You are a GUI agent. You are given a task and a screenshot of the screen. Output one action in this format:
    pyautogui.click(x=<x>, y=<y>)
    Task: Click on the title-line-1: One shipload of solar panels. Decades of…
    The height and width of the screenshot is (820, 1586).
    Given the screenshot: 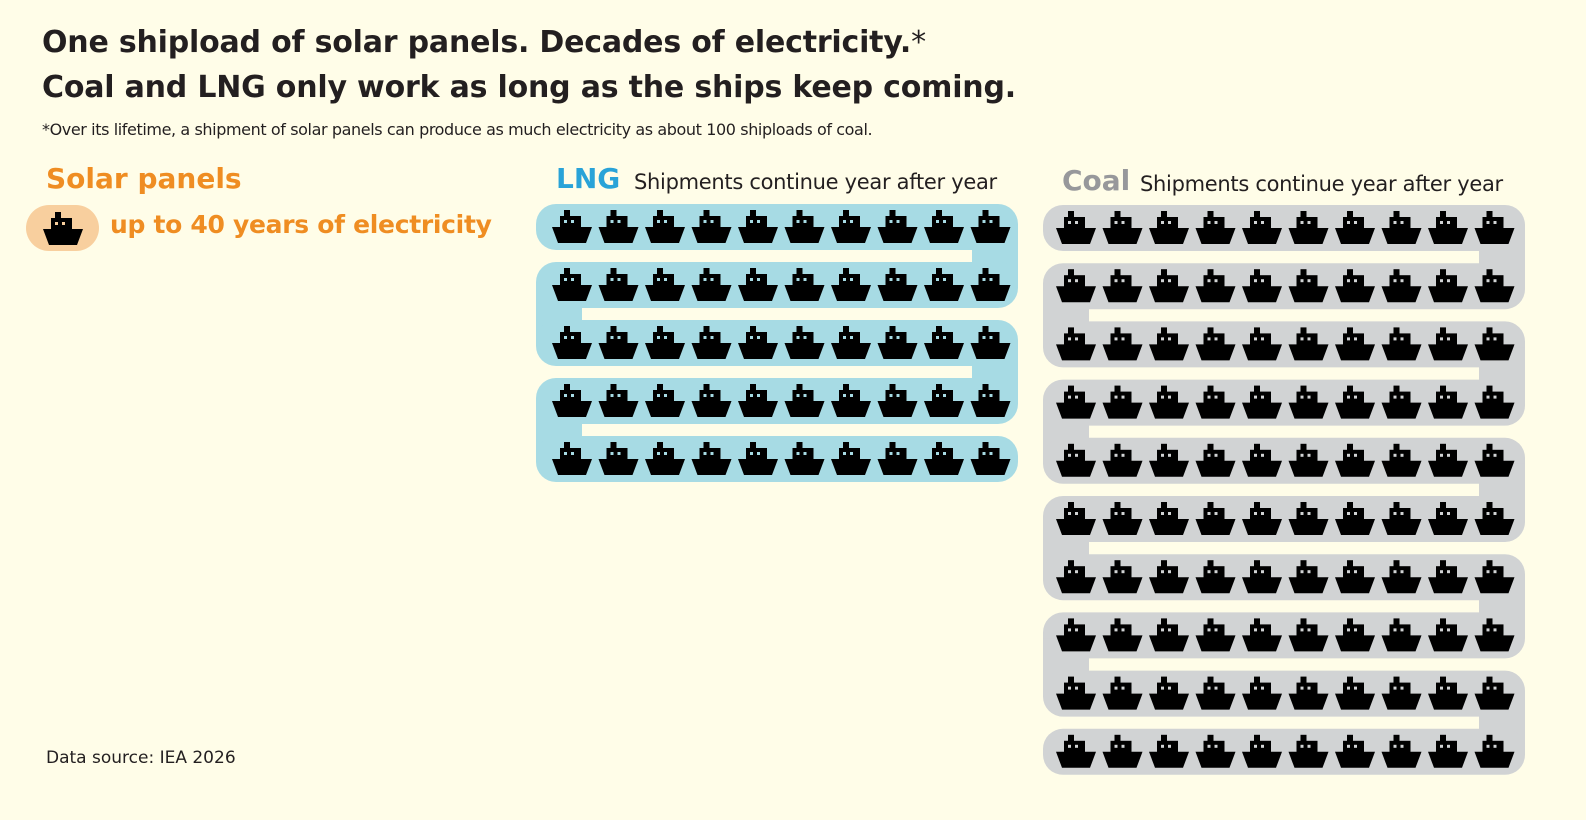 What is the action you would take?
    pyautogui.click(x=484, y=42)
    